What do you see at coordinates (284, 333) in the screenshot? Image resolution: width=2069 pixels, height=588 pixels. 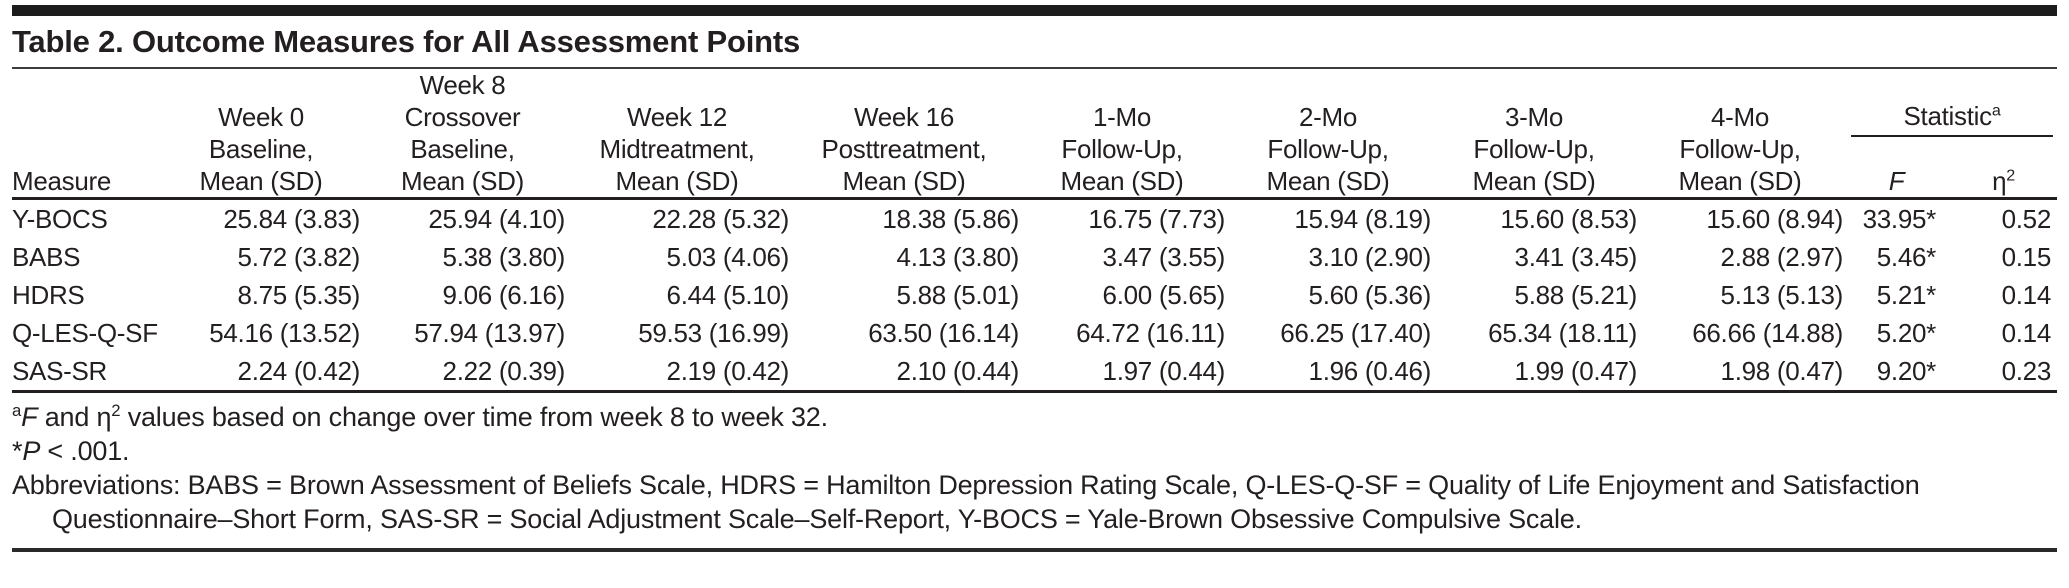 I see `mean-sd-cell: 54.16 (13.52)` at bounding box center [284, 333].